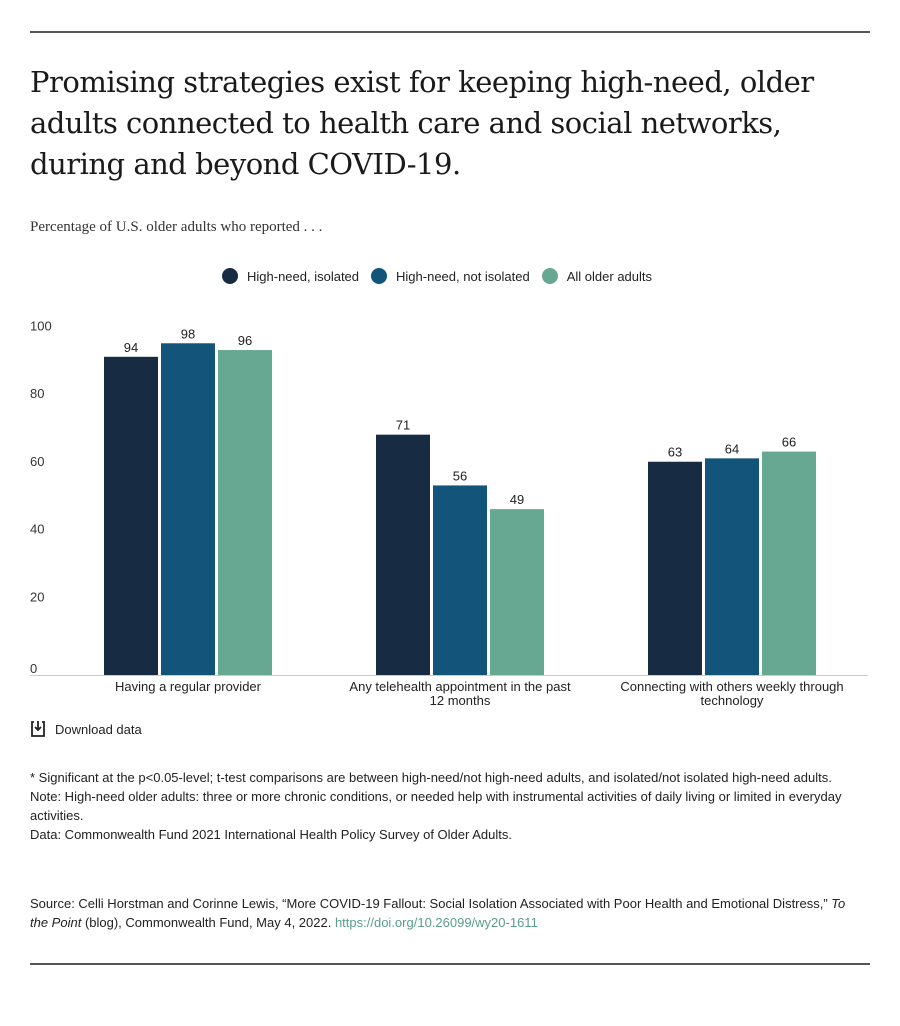 This screenshot has width=900, height=1026. I want to click on data-label: 63, so click(675, 452).